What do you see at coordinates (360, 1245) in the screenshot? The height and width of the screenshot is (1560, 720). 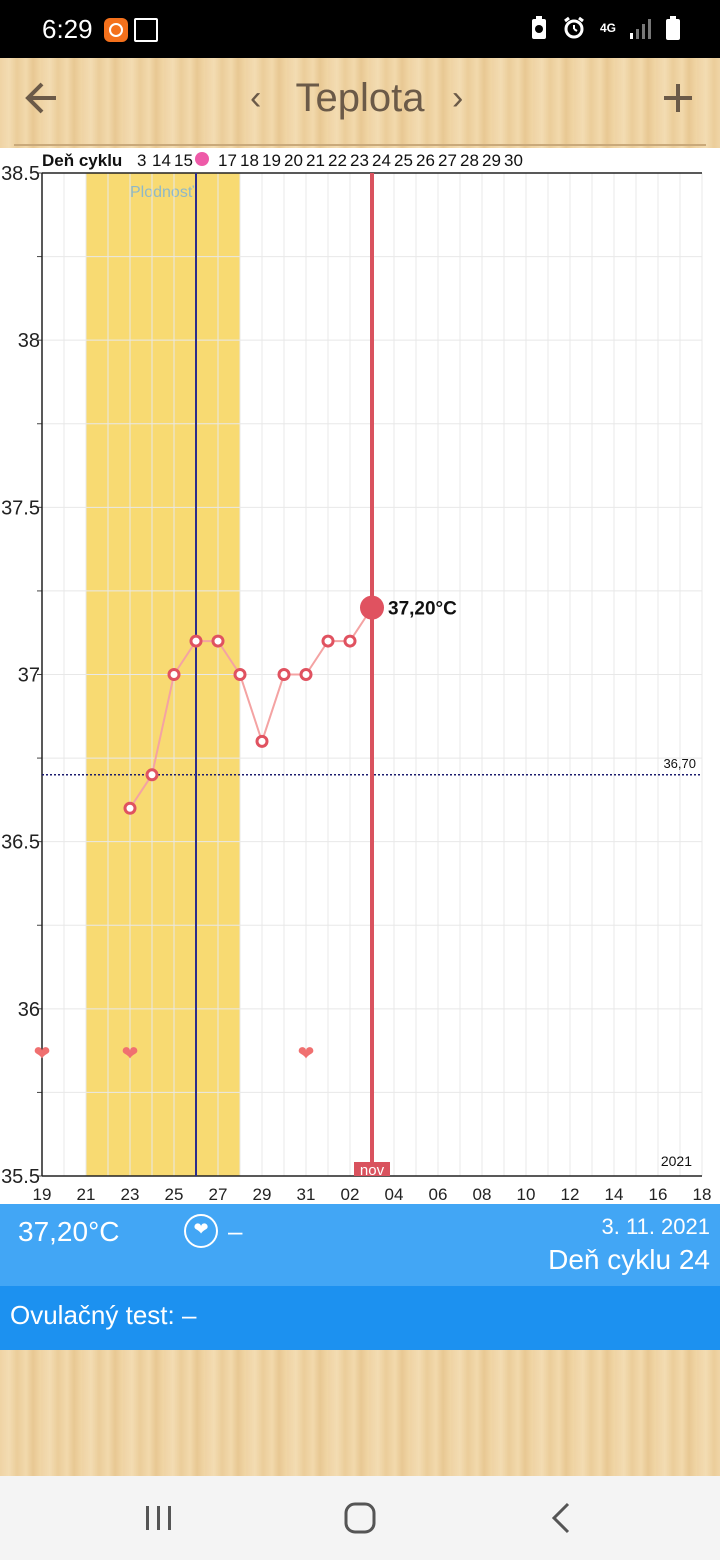 I see `day-info-panel: 37,20°C ❤ – 3. 11. 2021 Deň cyklu 24` at bounding box center [360, 1245].